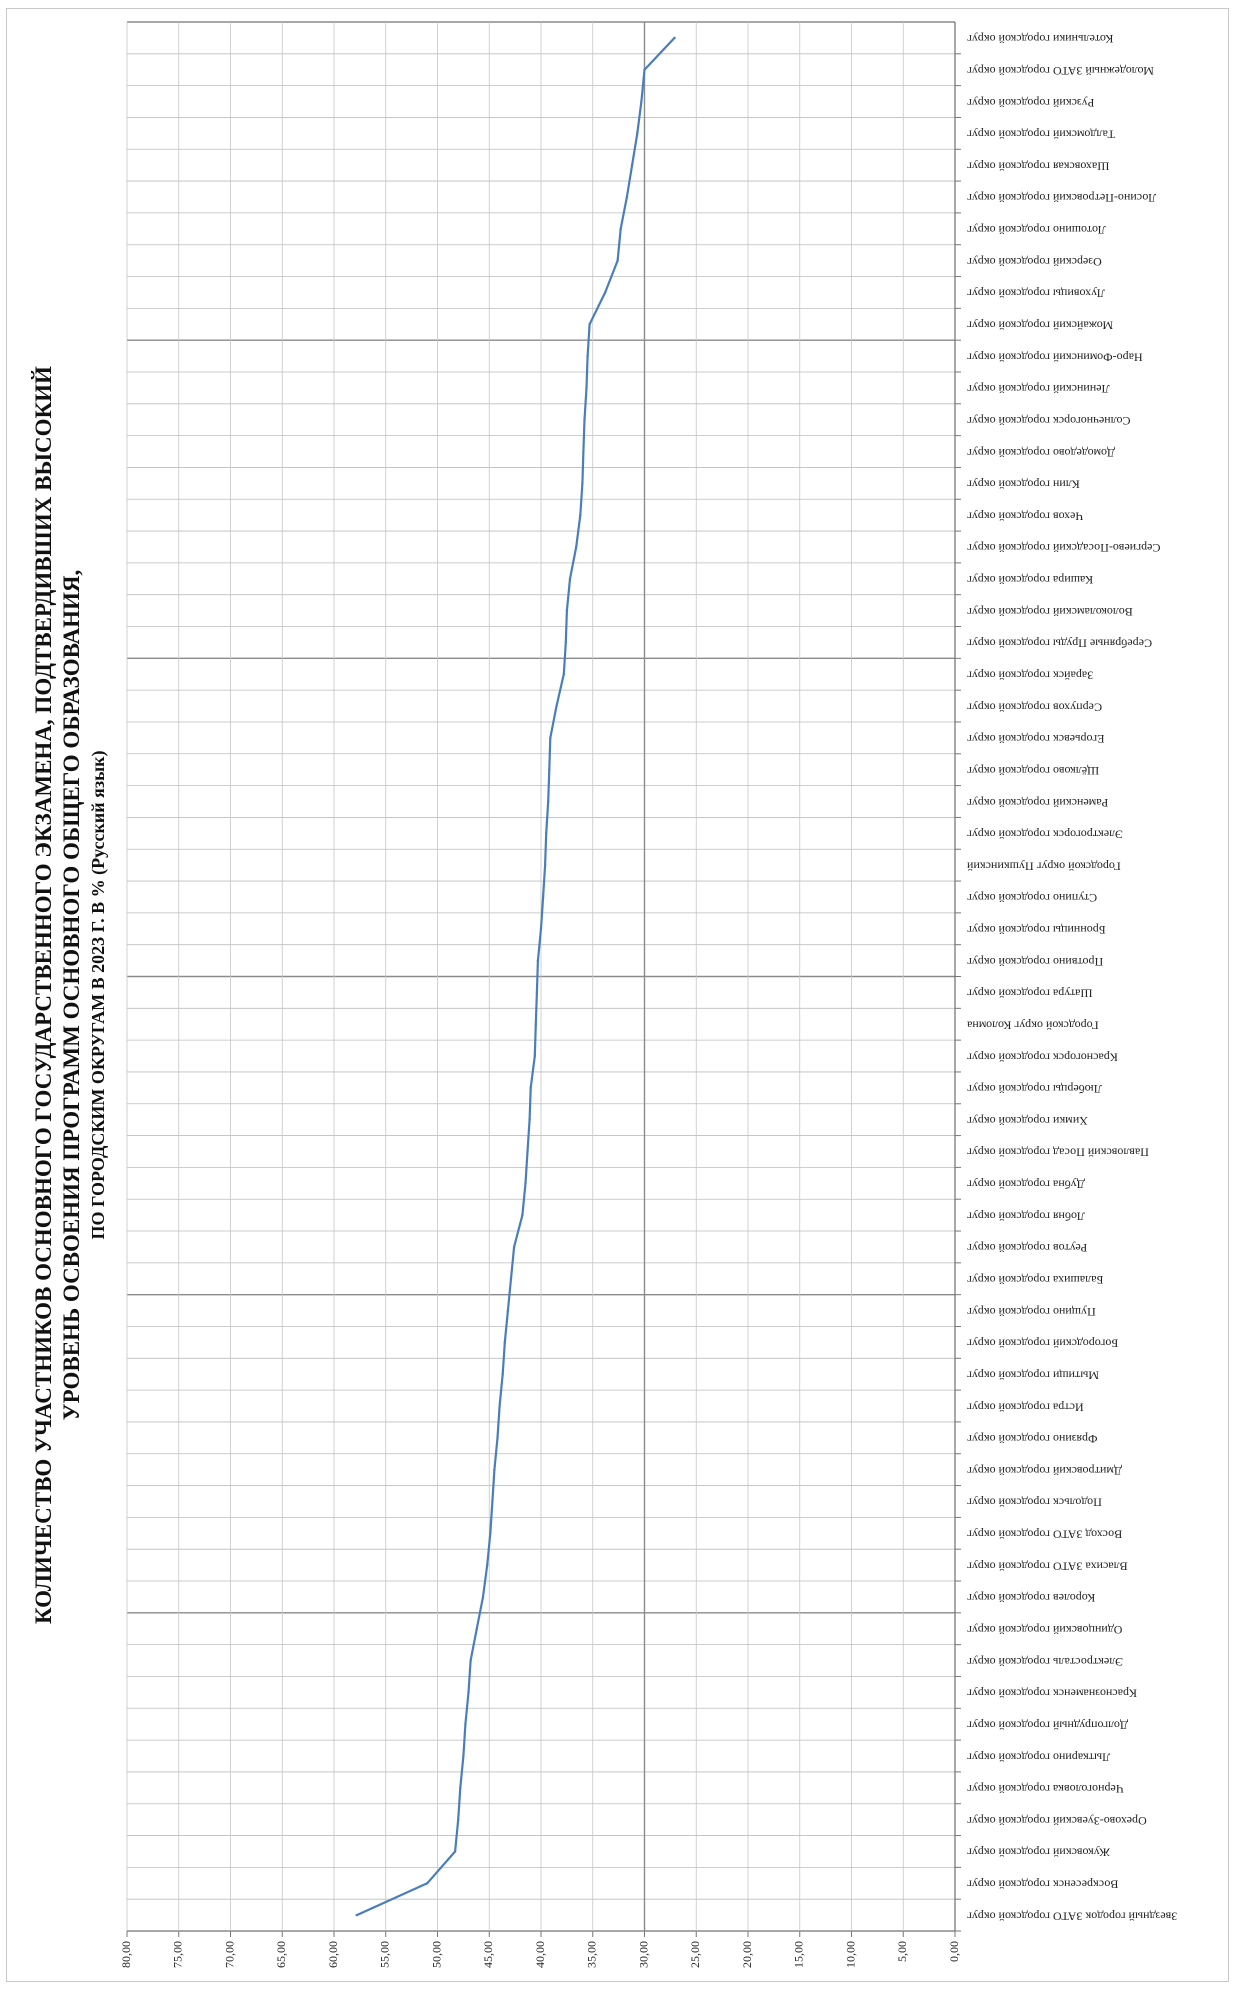  I want to click on value-tick-label: 5,00, so click(902, 1951).